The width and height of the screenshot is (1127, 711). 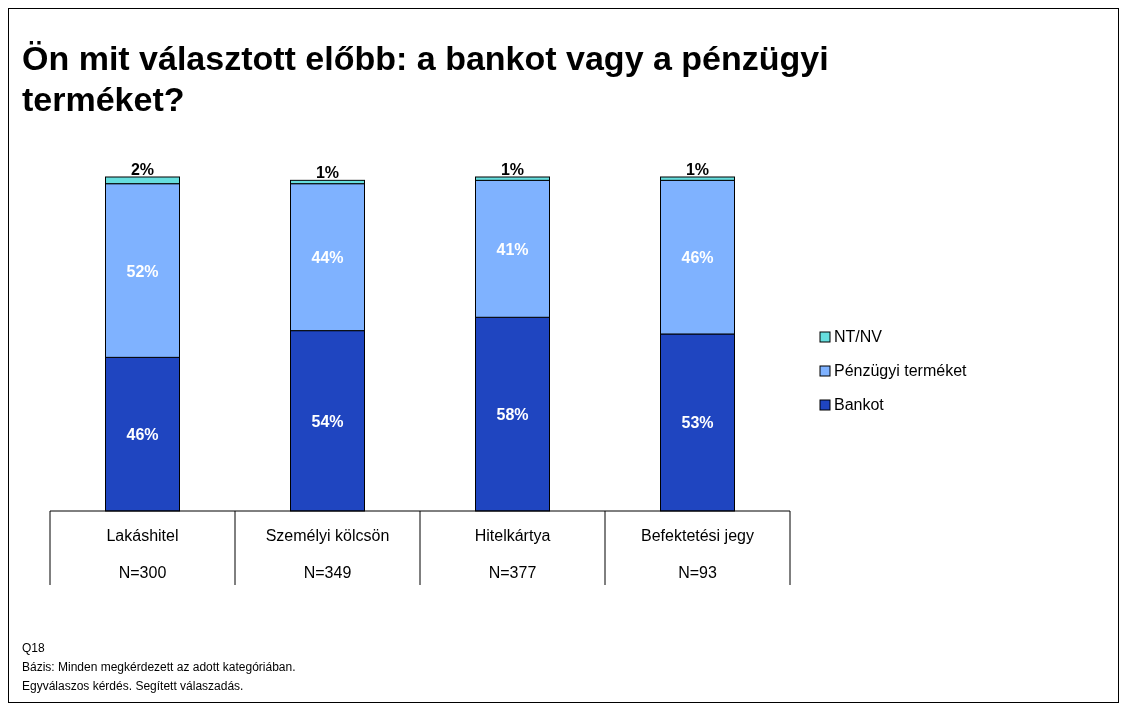 I want to click on category-label: Befektetési jegy N=93, so click(x=697, y=554).